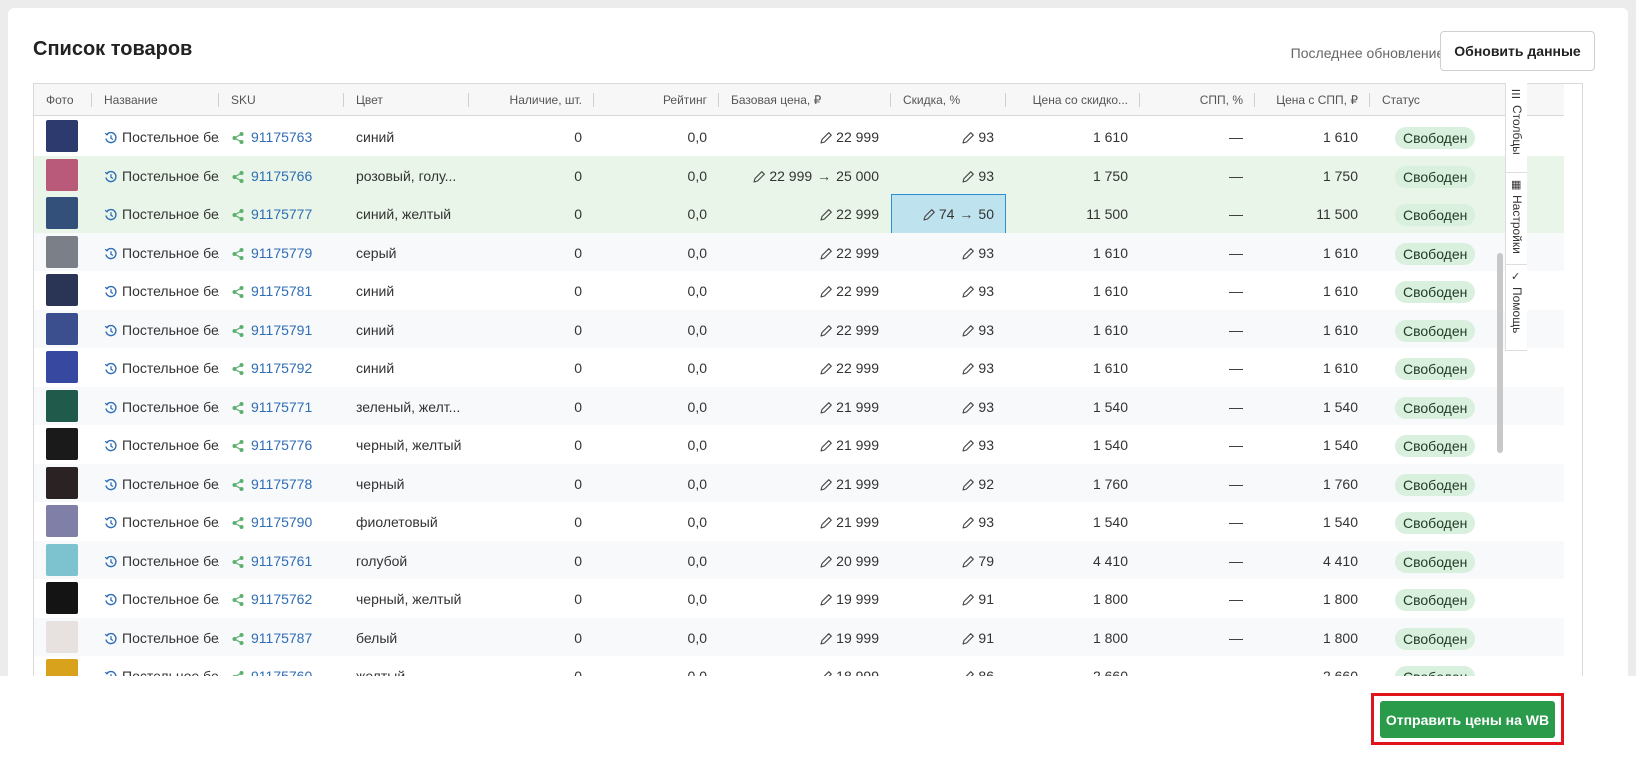  What do you see at coordinates (805, 176) in the screenshot?
I see `base-price-cell: 22 999 → 25 000` at bounding box center [805, 176].